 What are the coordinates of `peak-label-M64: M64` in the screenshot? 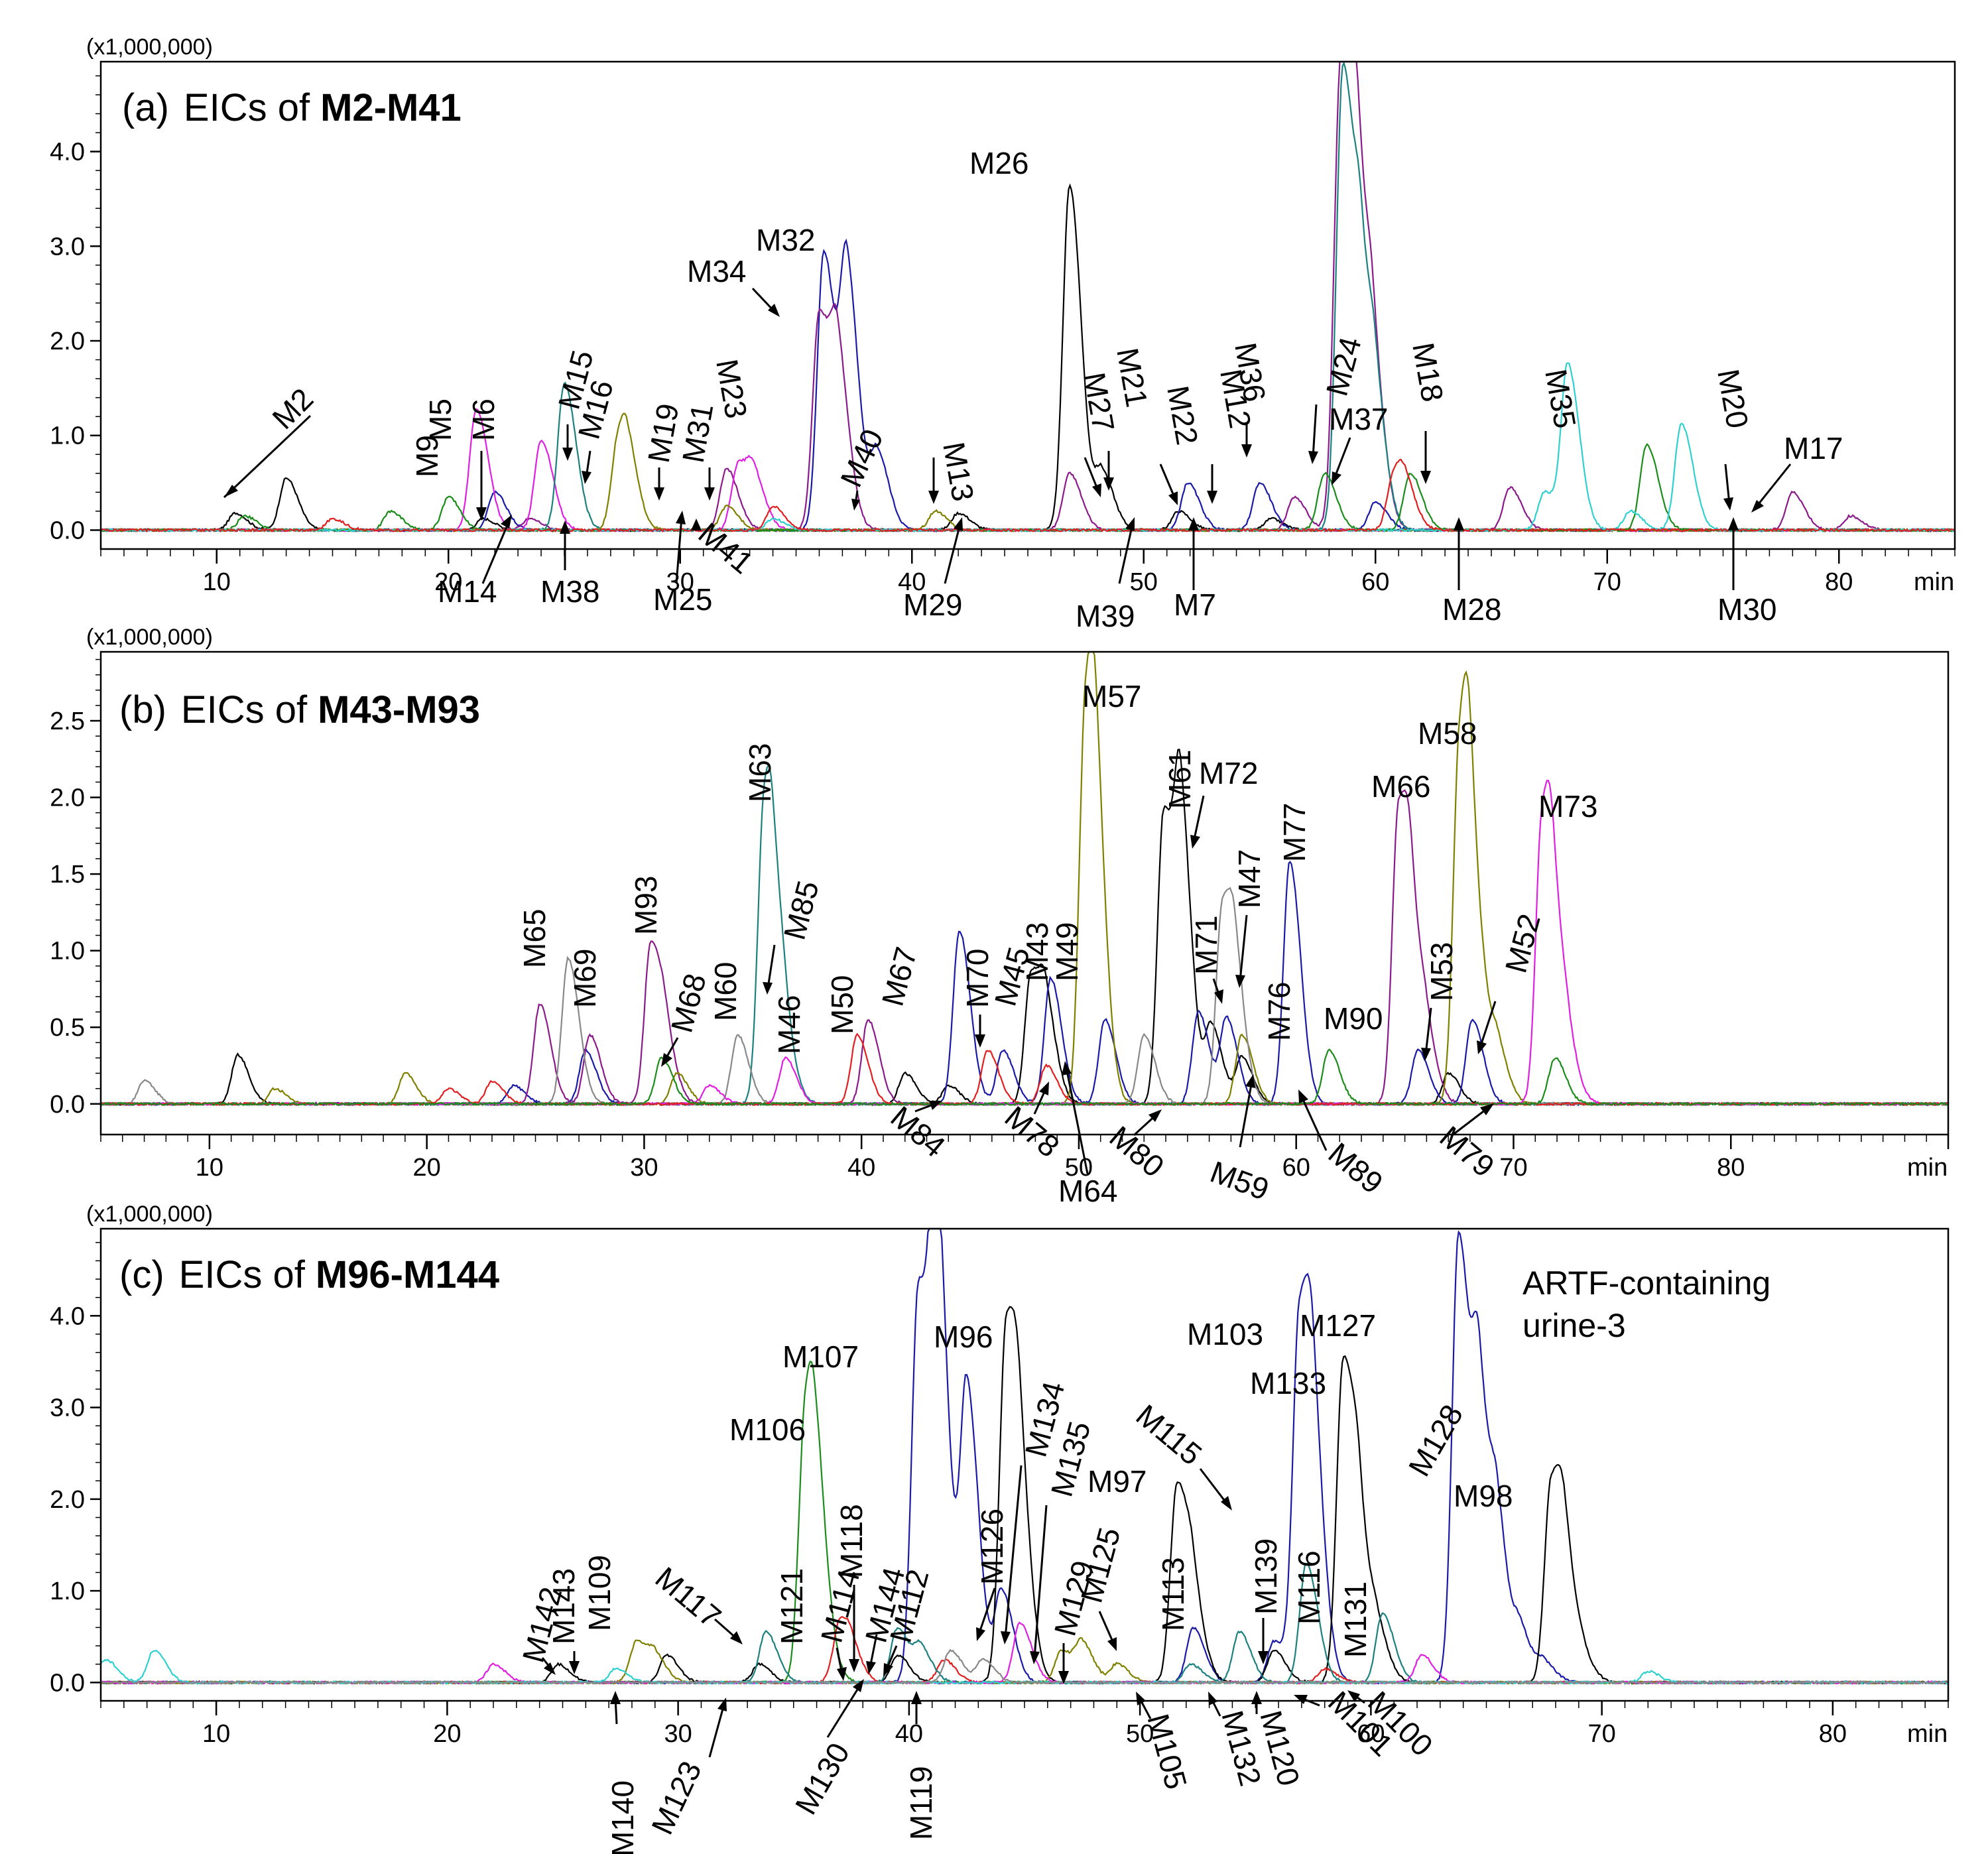 It's located at (1087, 1191).